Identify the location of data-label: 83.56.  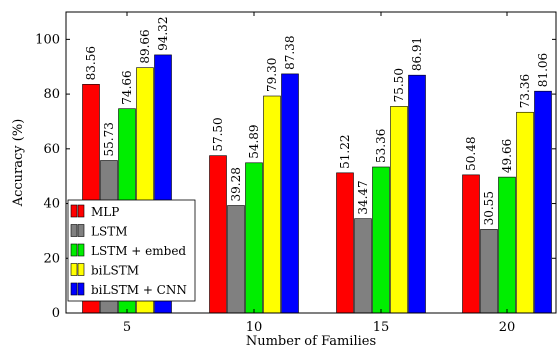
(91, 63).